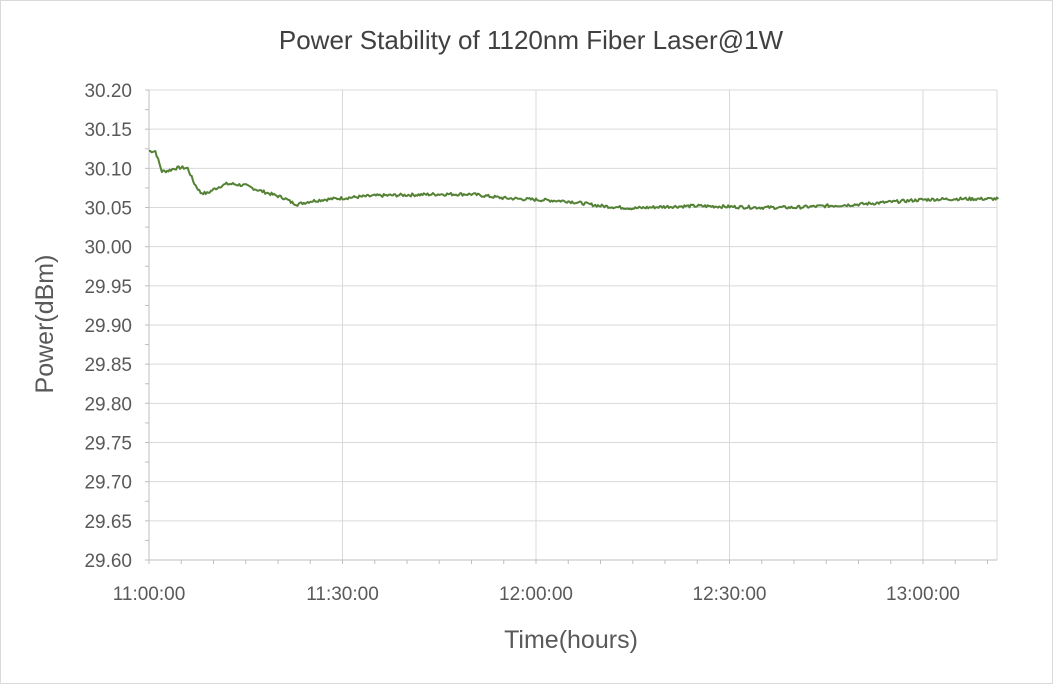 The height and width of the screenshot is (684, 1053). What do you see at coordinates (108, 483) in the screenshot?
I see `y-tick-label: 29.70` at bounding box center [108, 483].